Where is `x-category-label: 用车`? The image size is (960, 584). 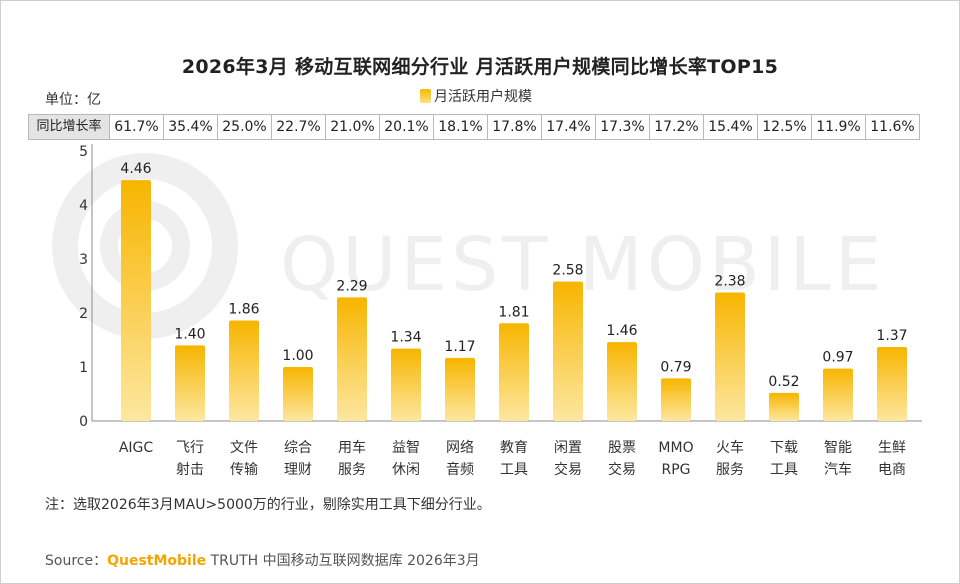
x-category-label: 用车 is located at coordinates (352, 447).